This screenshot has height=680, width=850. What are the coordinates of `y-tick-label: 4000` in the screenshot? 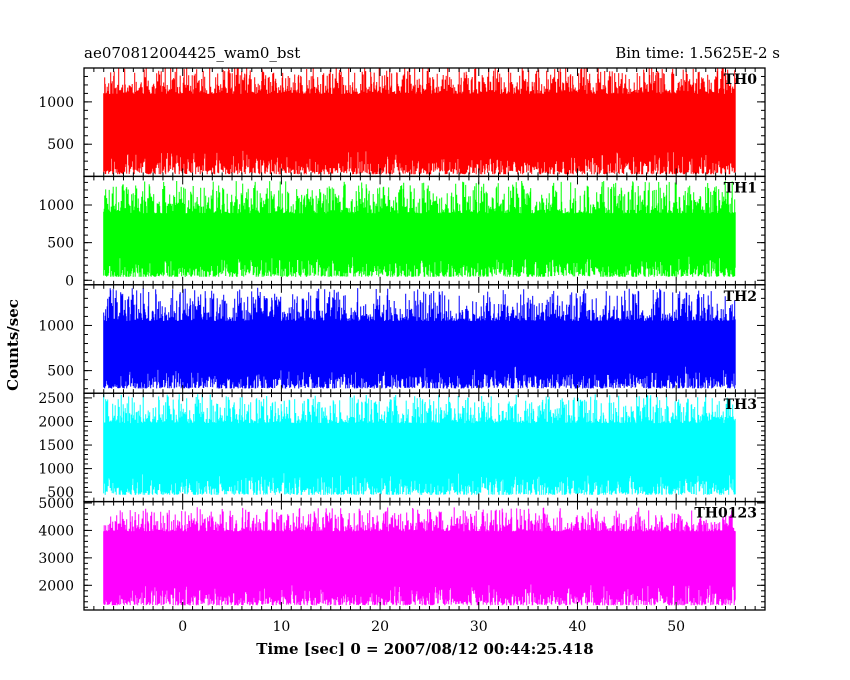 It's located at (56, 531).